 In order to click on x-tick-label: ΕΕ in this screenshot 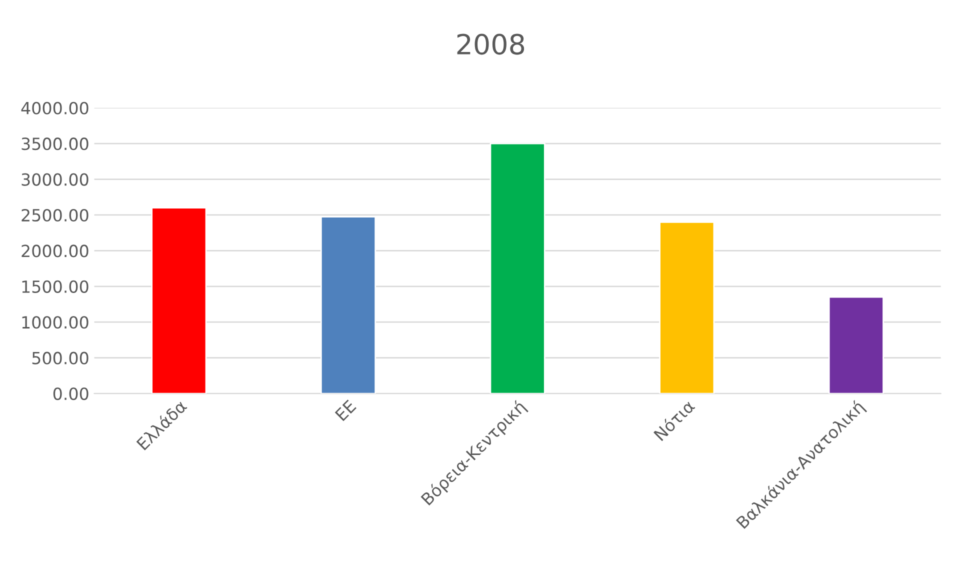, I will do `click(345, 411)`.